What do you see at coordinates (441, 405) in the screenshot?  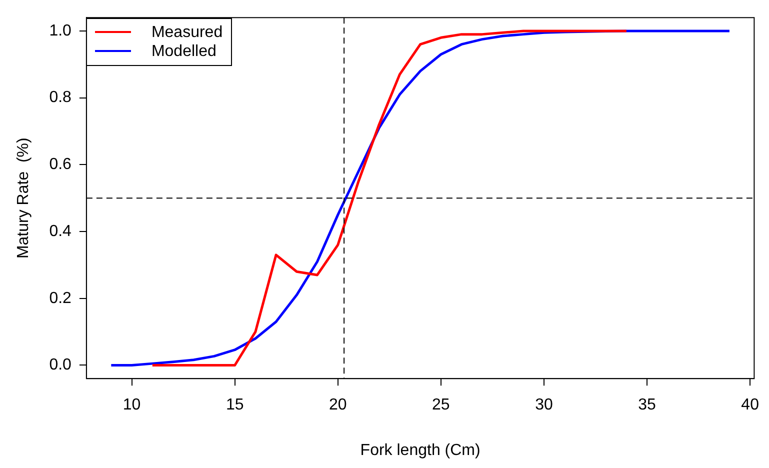 I see `x-tick-label: 25` at bounding box center [441, 405].